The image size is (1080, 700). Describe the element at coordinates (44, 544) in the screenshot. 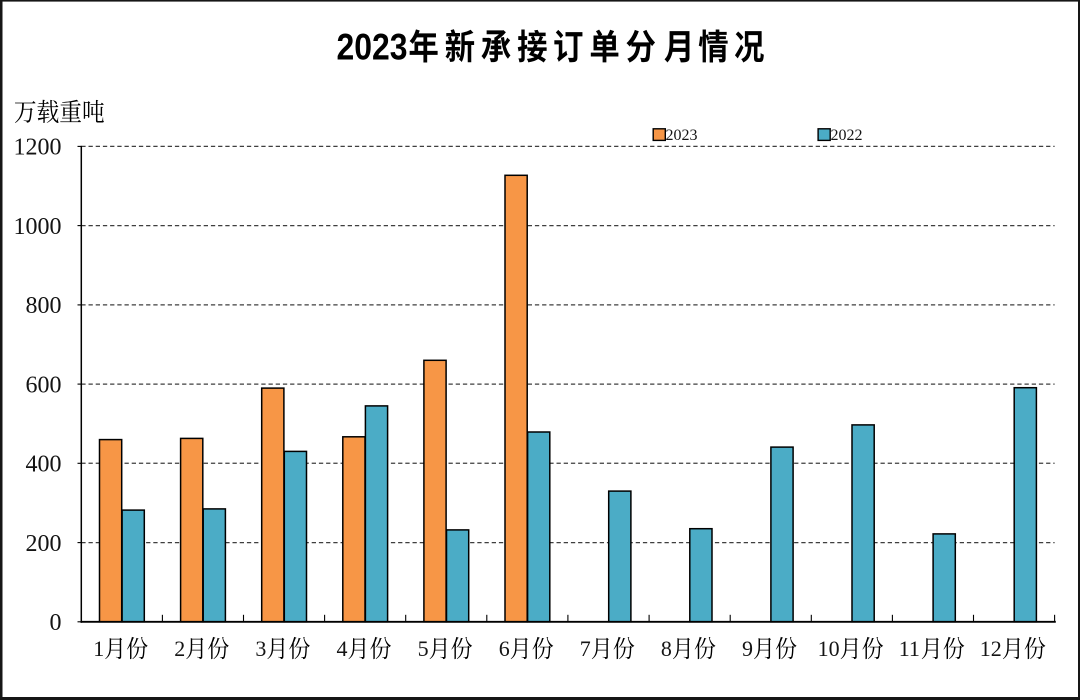

I see `svg-text: 200` at that location.